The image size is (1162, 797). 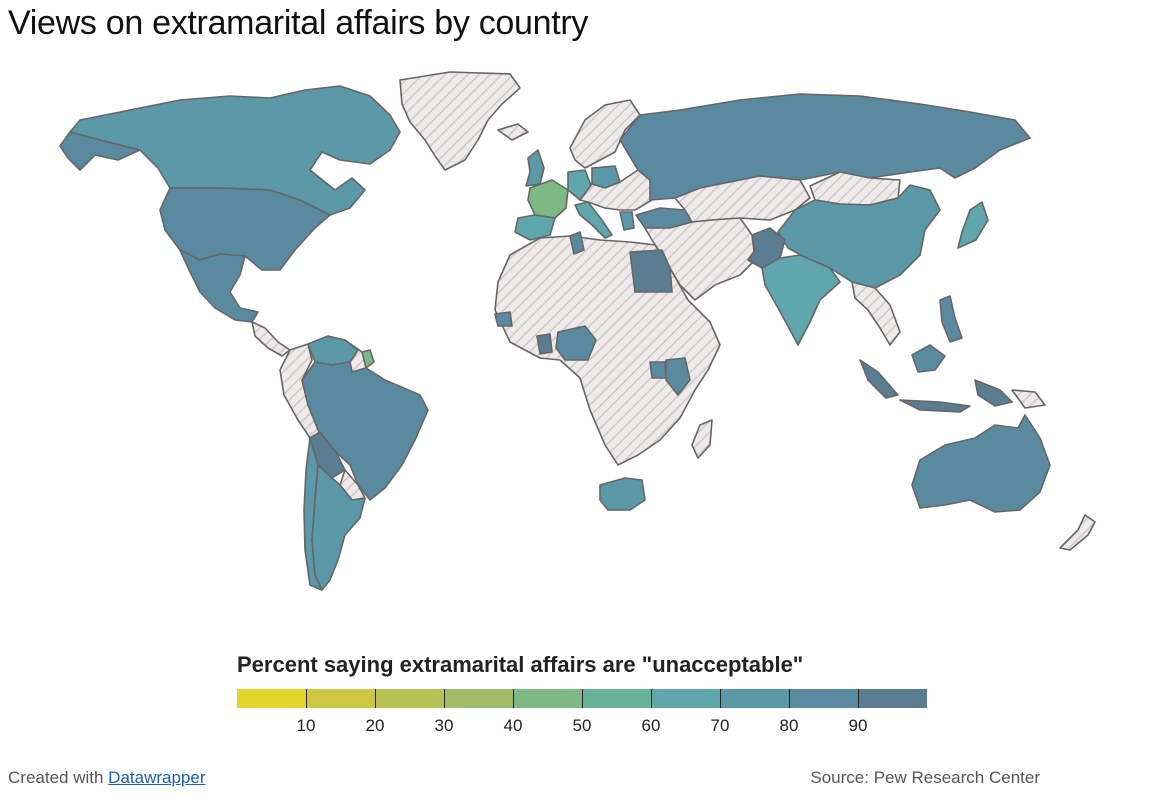 I want to click on country-nigeria, so click(x=576, y=343).